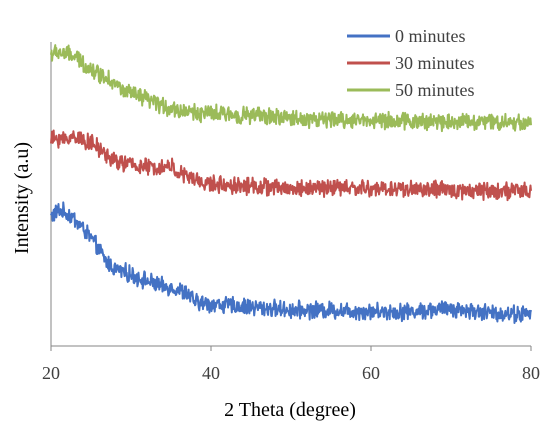 The width and height of the screenshot is (545, 421). I want to click on x-axis-title: 2 Theta (degree), so click(290, 410).